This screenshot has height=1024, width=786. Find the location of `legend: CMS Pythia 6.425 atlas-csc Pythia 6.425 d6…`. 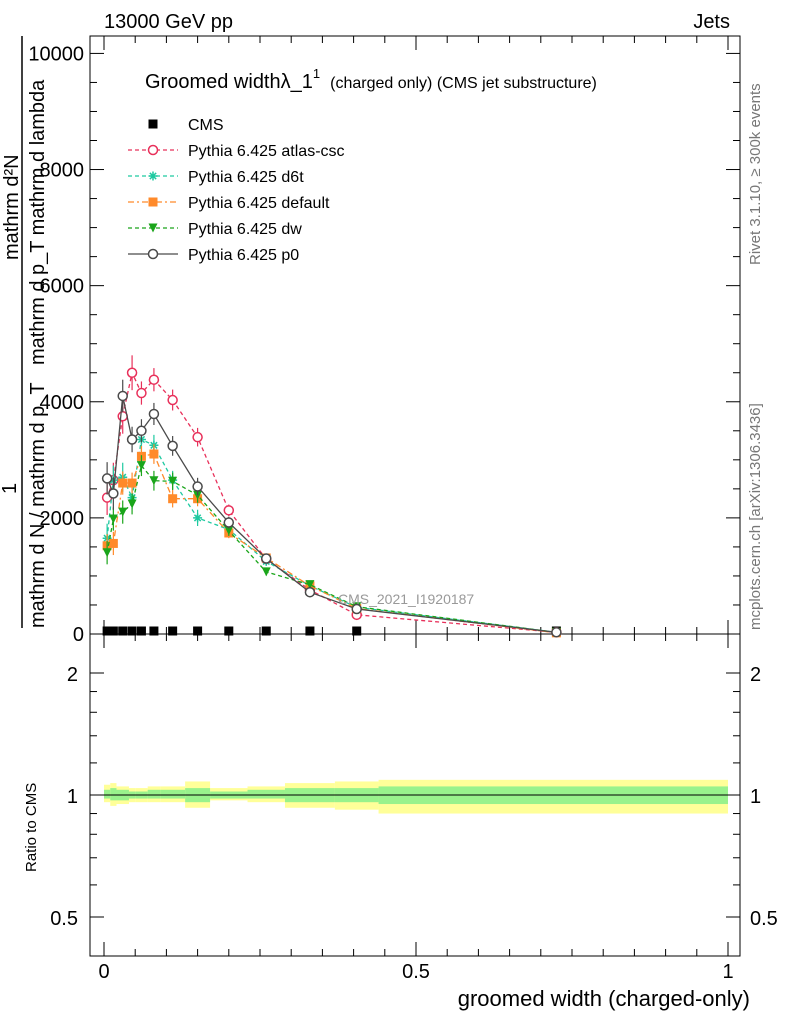

legend: CMS Pythia 6.425 atlas-csc Pythia 6.425 d6… is located at coordinates (236, 190).